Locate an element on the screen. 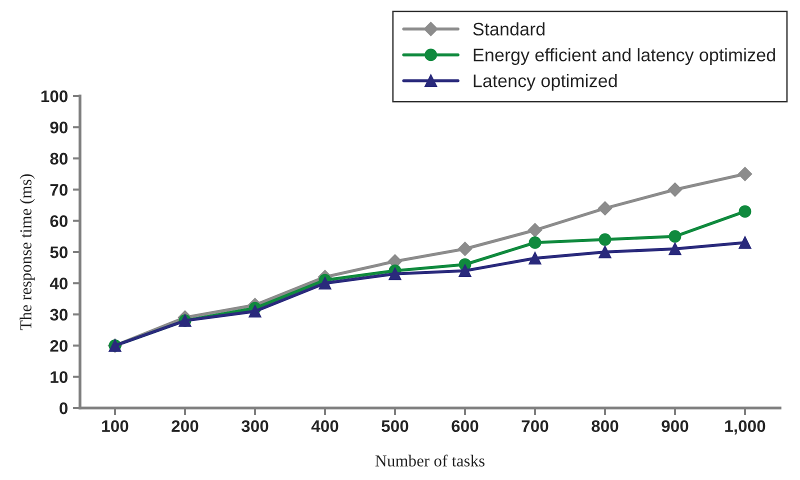 The image size is (800, 480). x-tick-label: 700 is located at coordinates (535, 426).